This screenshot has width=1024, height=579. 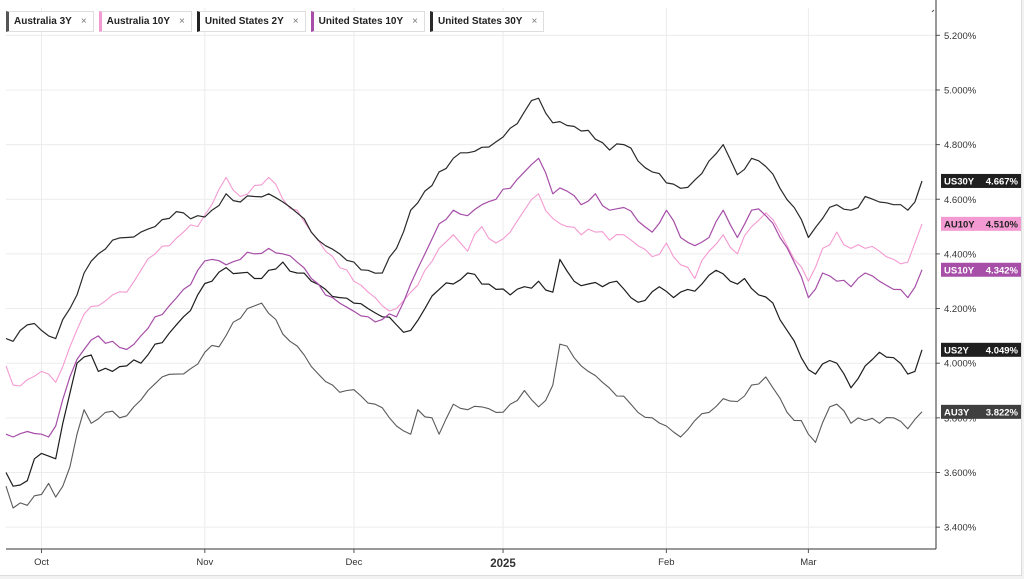 I want to click on x-tick-label: Feb, so click(x=666, y=562).